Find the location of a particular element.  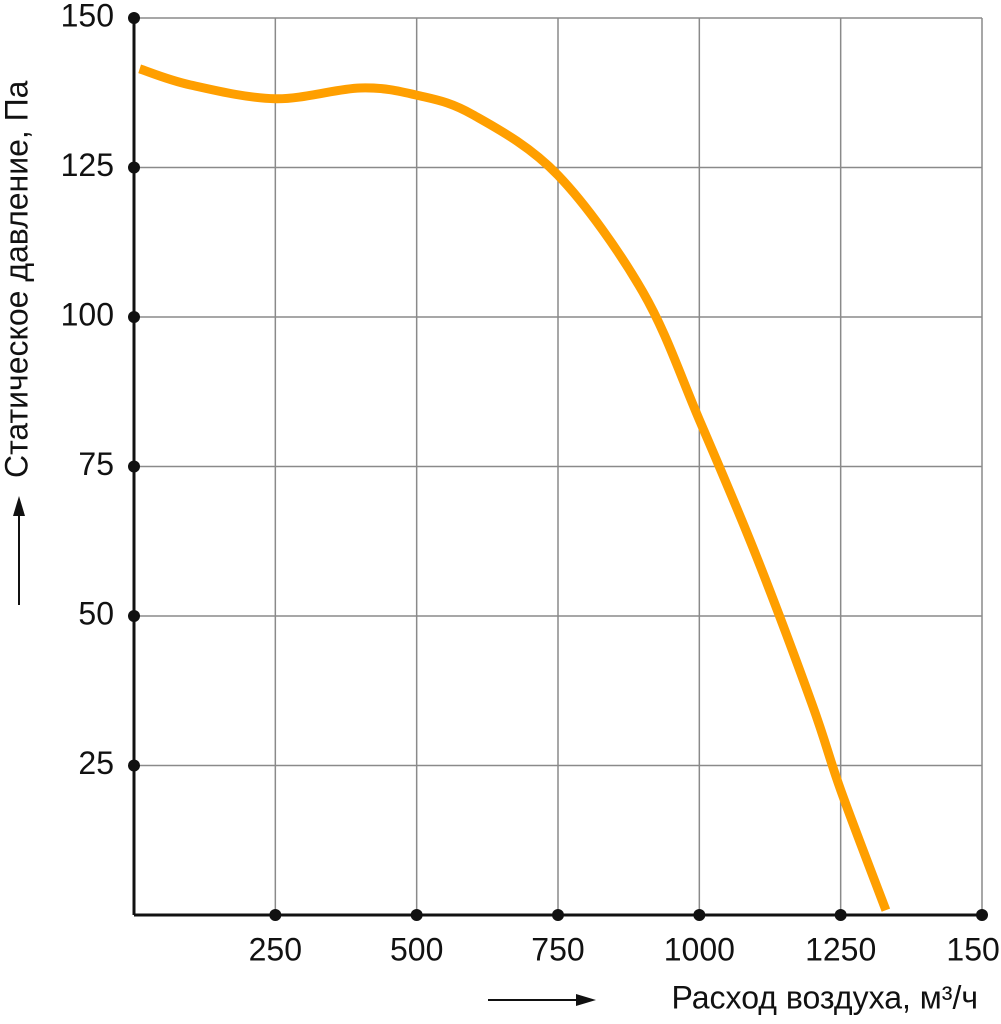

y-tick-label: 25 is located at coordinates (96, 763).